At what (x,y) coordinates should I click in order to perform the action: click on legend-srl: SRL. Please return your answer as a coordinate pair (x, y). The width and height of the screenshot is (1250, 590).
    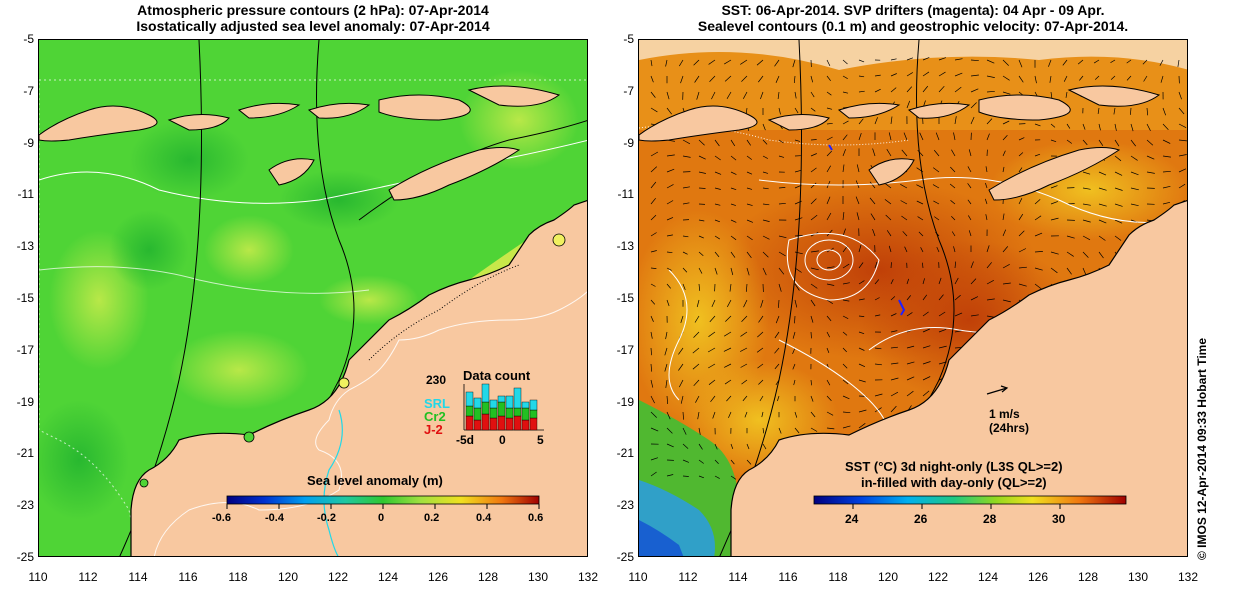
    Looking at the image, I should click on (437, 403).